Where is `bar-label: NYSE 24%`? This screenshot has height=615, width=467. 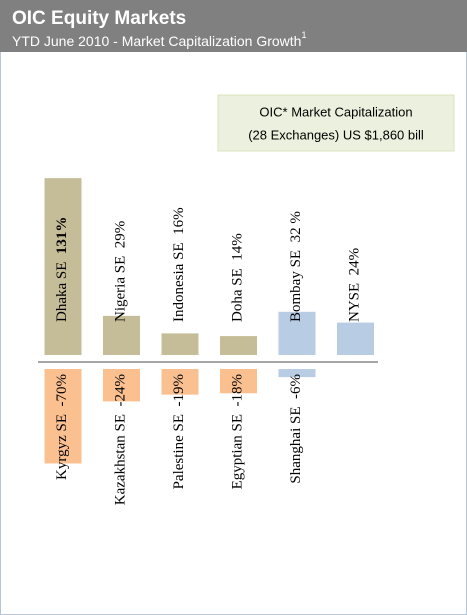 bar-label: NYSE 24% is located at coordinates (355, 285).